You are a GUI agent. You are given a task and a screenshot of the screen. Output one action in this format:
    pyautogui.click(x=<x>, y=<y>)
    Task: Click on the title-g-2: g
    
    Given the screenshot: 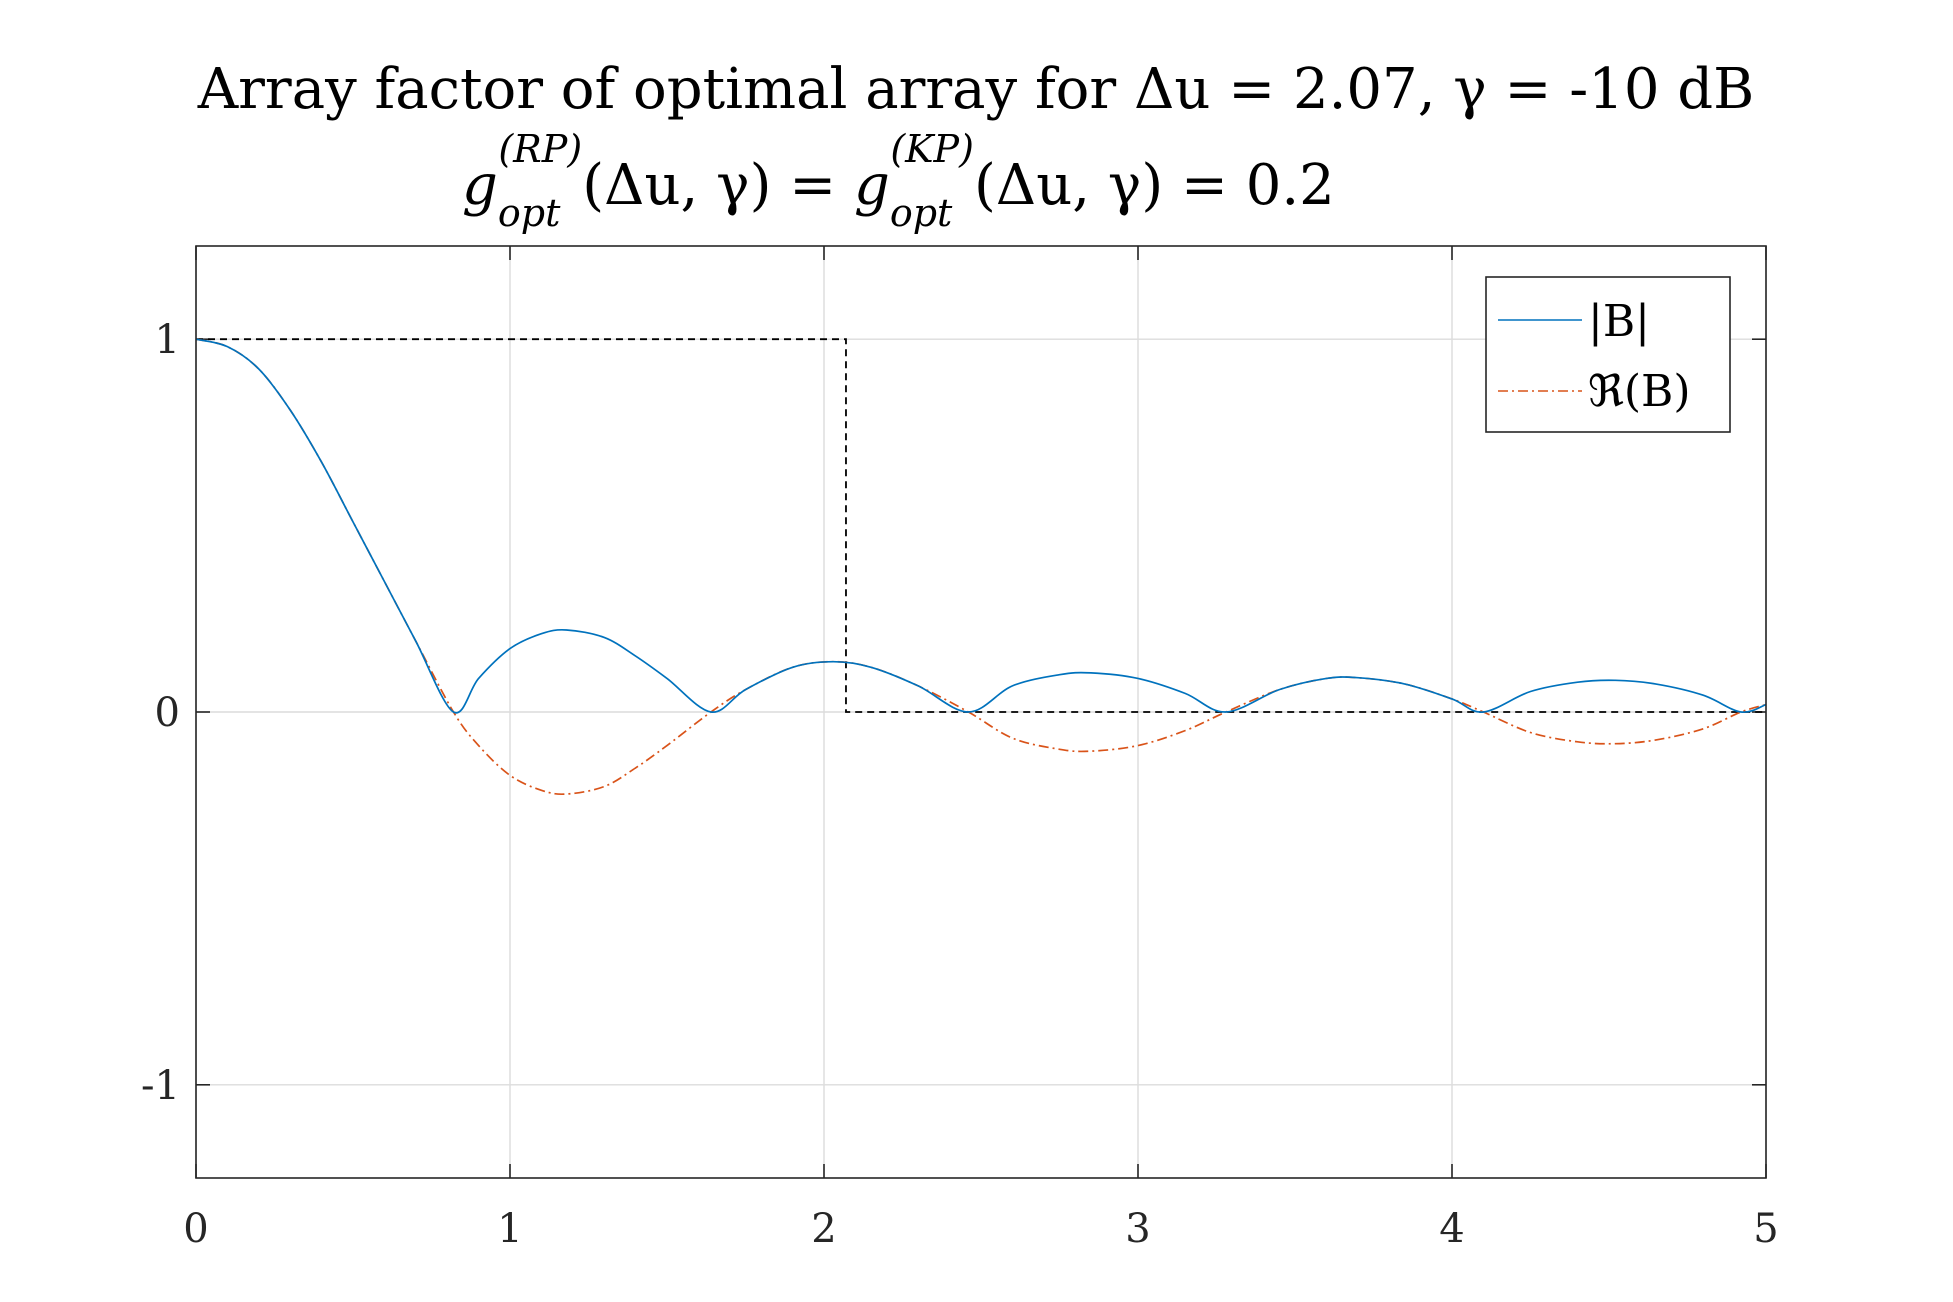 What is the action you would take?
    pyautogui.click(x=872, y=185)
    